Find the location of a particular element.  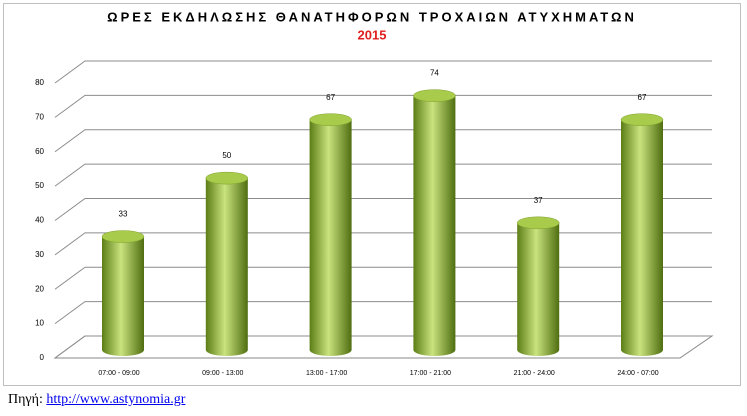

source: Πηγή: http://www.astynomia.gr is located at coordinates (96, 400).